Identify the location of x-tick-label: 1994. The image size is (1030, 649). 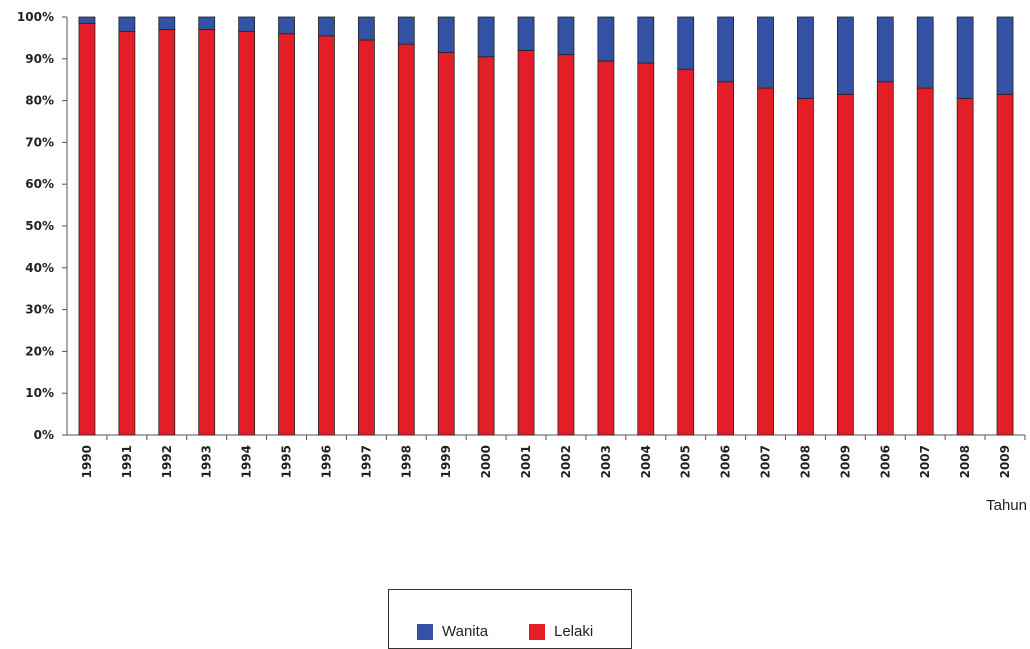
(247, 461).